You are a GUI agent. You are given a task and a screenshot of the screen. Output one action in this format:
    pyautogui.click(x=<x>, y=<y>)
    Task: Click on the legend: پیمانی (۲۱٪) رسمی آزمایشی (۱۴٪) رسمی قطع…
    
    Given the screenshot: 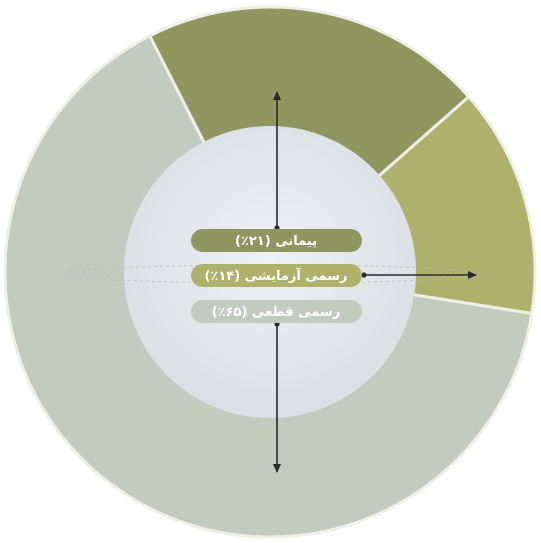 What is the action you would take?
    pyautogui.click(x=276, y=276)
    